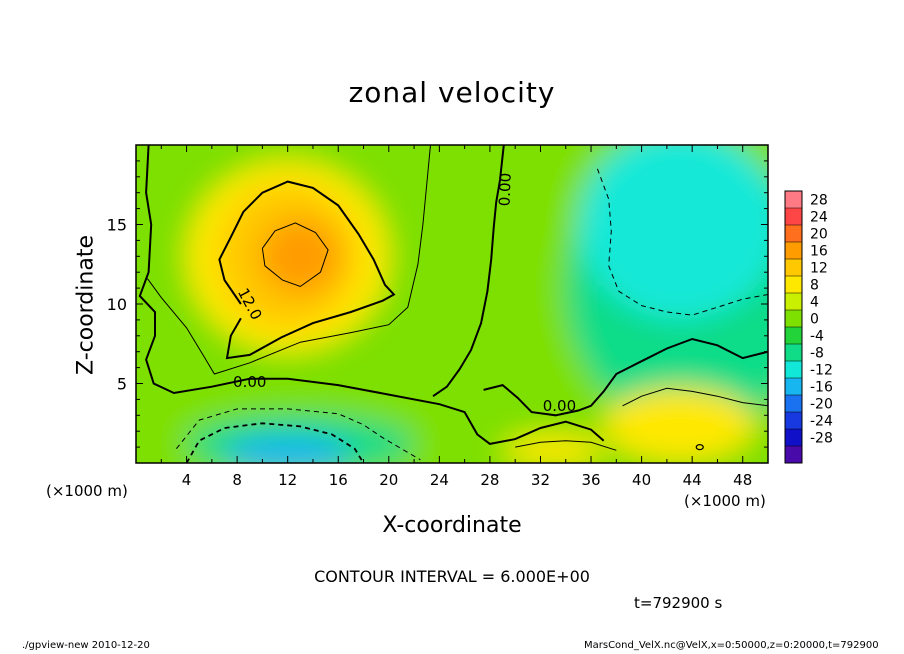 The height and width of the screenshot is (654, 904). I want to click on contour-small-loop, so click(699, 447).